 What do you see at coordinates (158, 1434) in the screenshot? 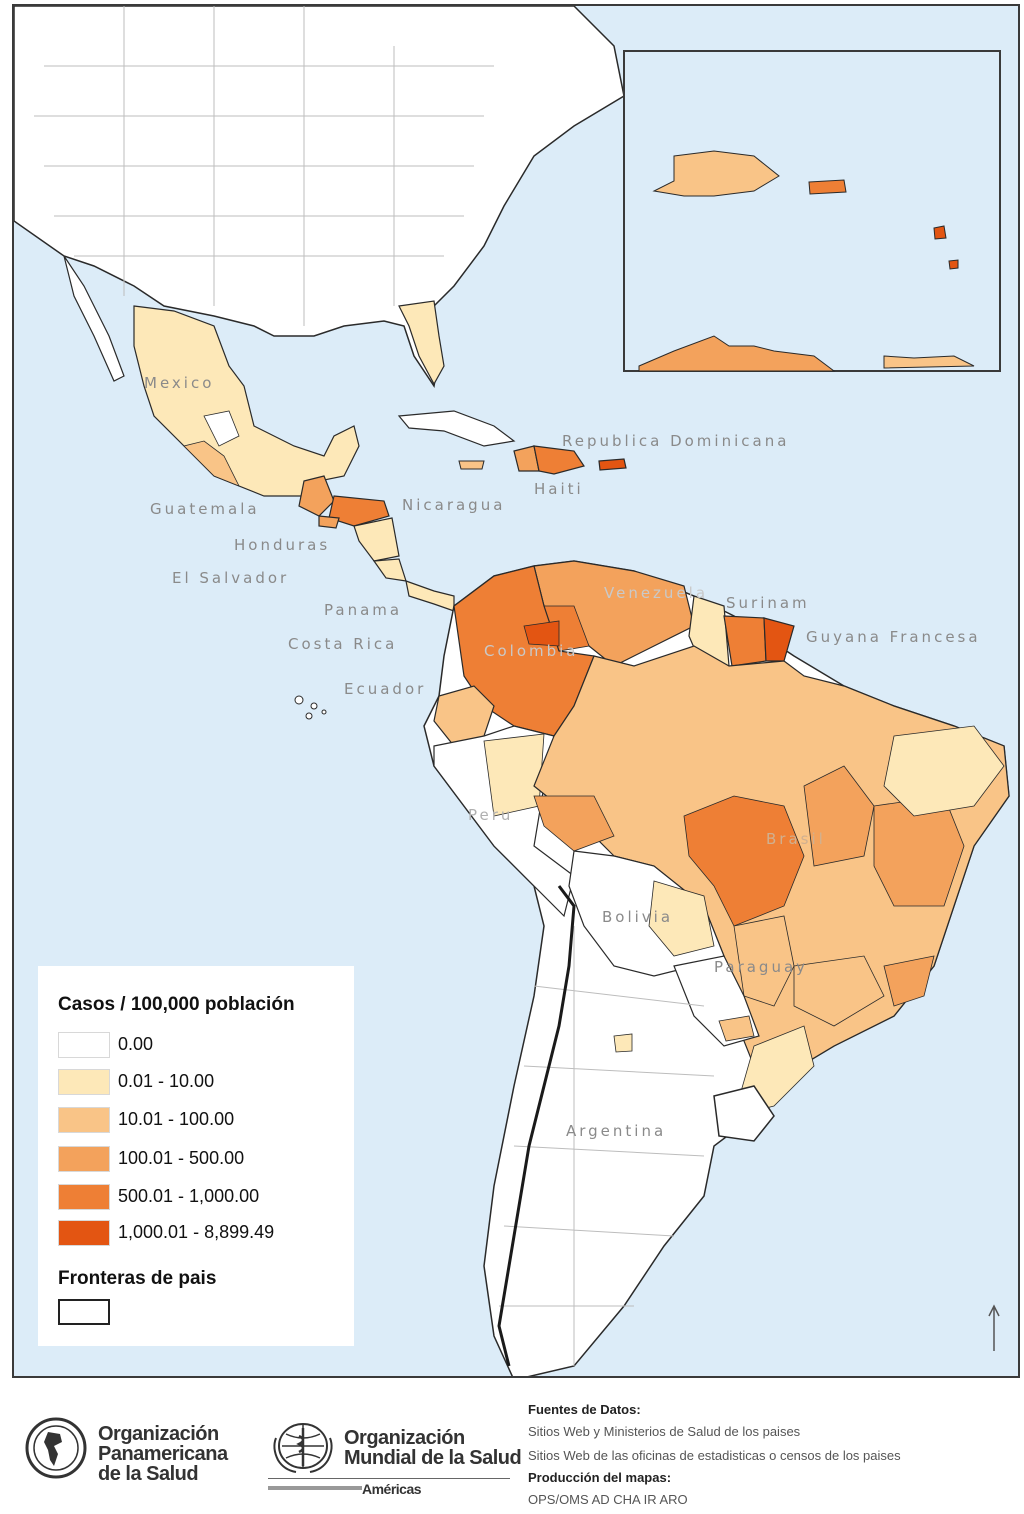
I see `paho-name-line1: Organización` at bounding box center [158, 1434].